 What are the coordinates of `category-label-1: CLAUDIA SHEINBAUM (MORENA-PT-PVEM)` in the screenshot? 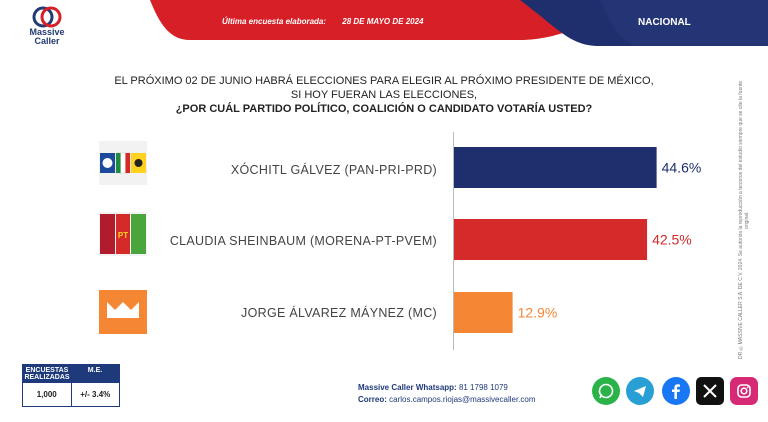 It's located at (303, 241).